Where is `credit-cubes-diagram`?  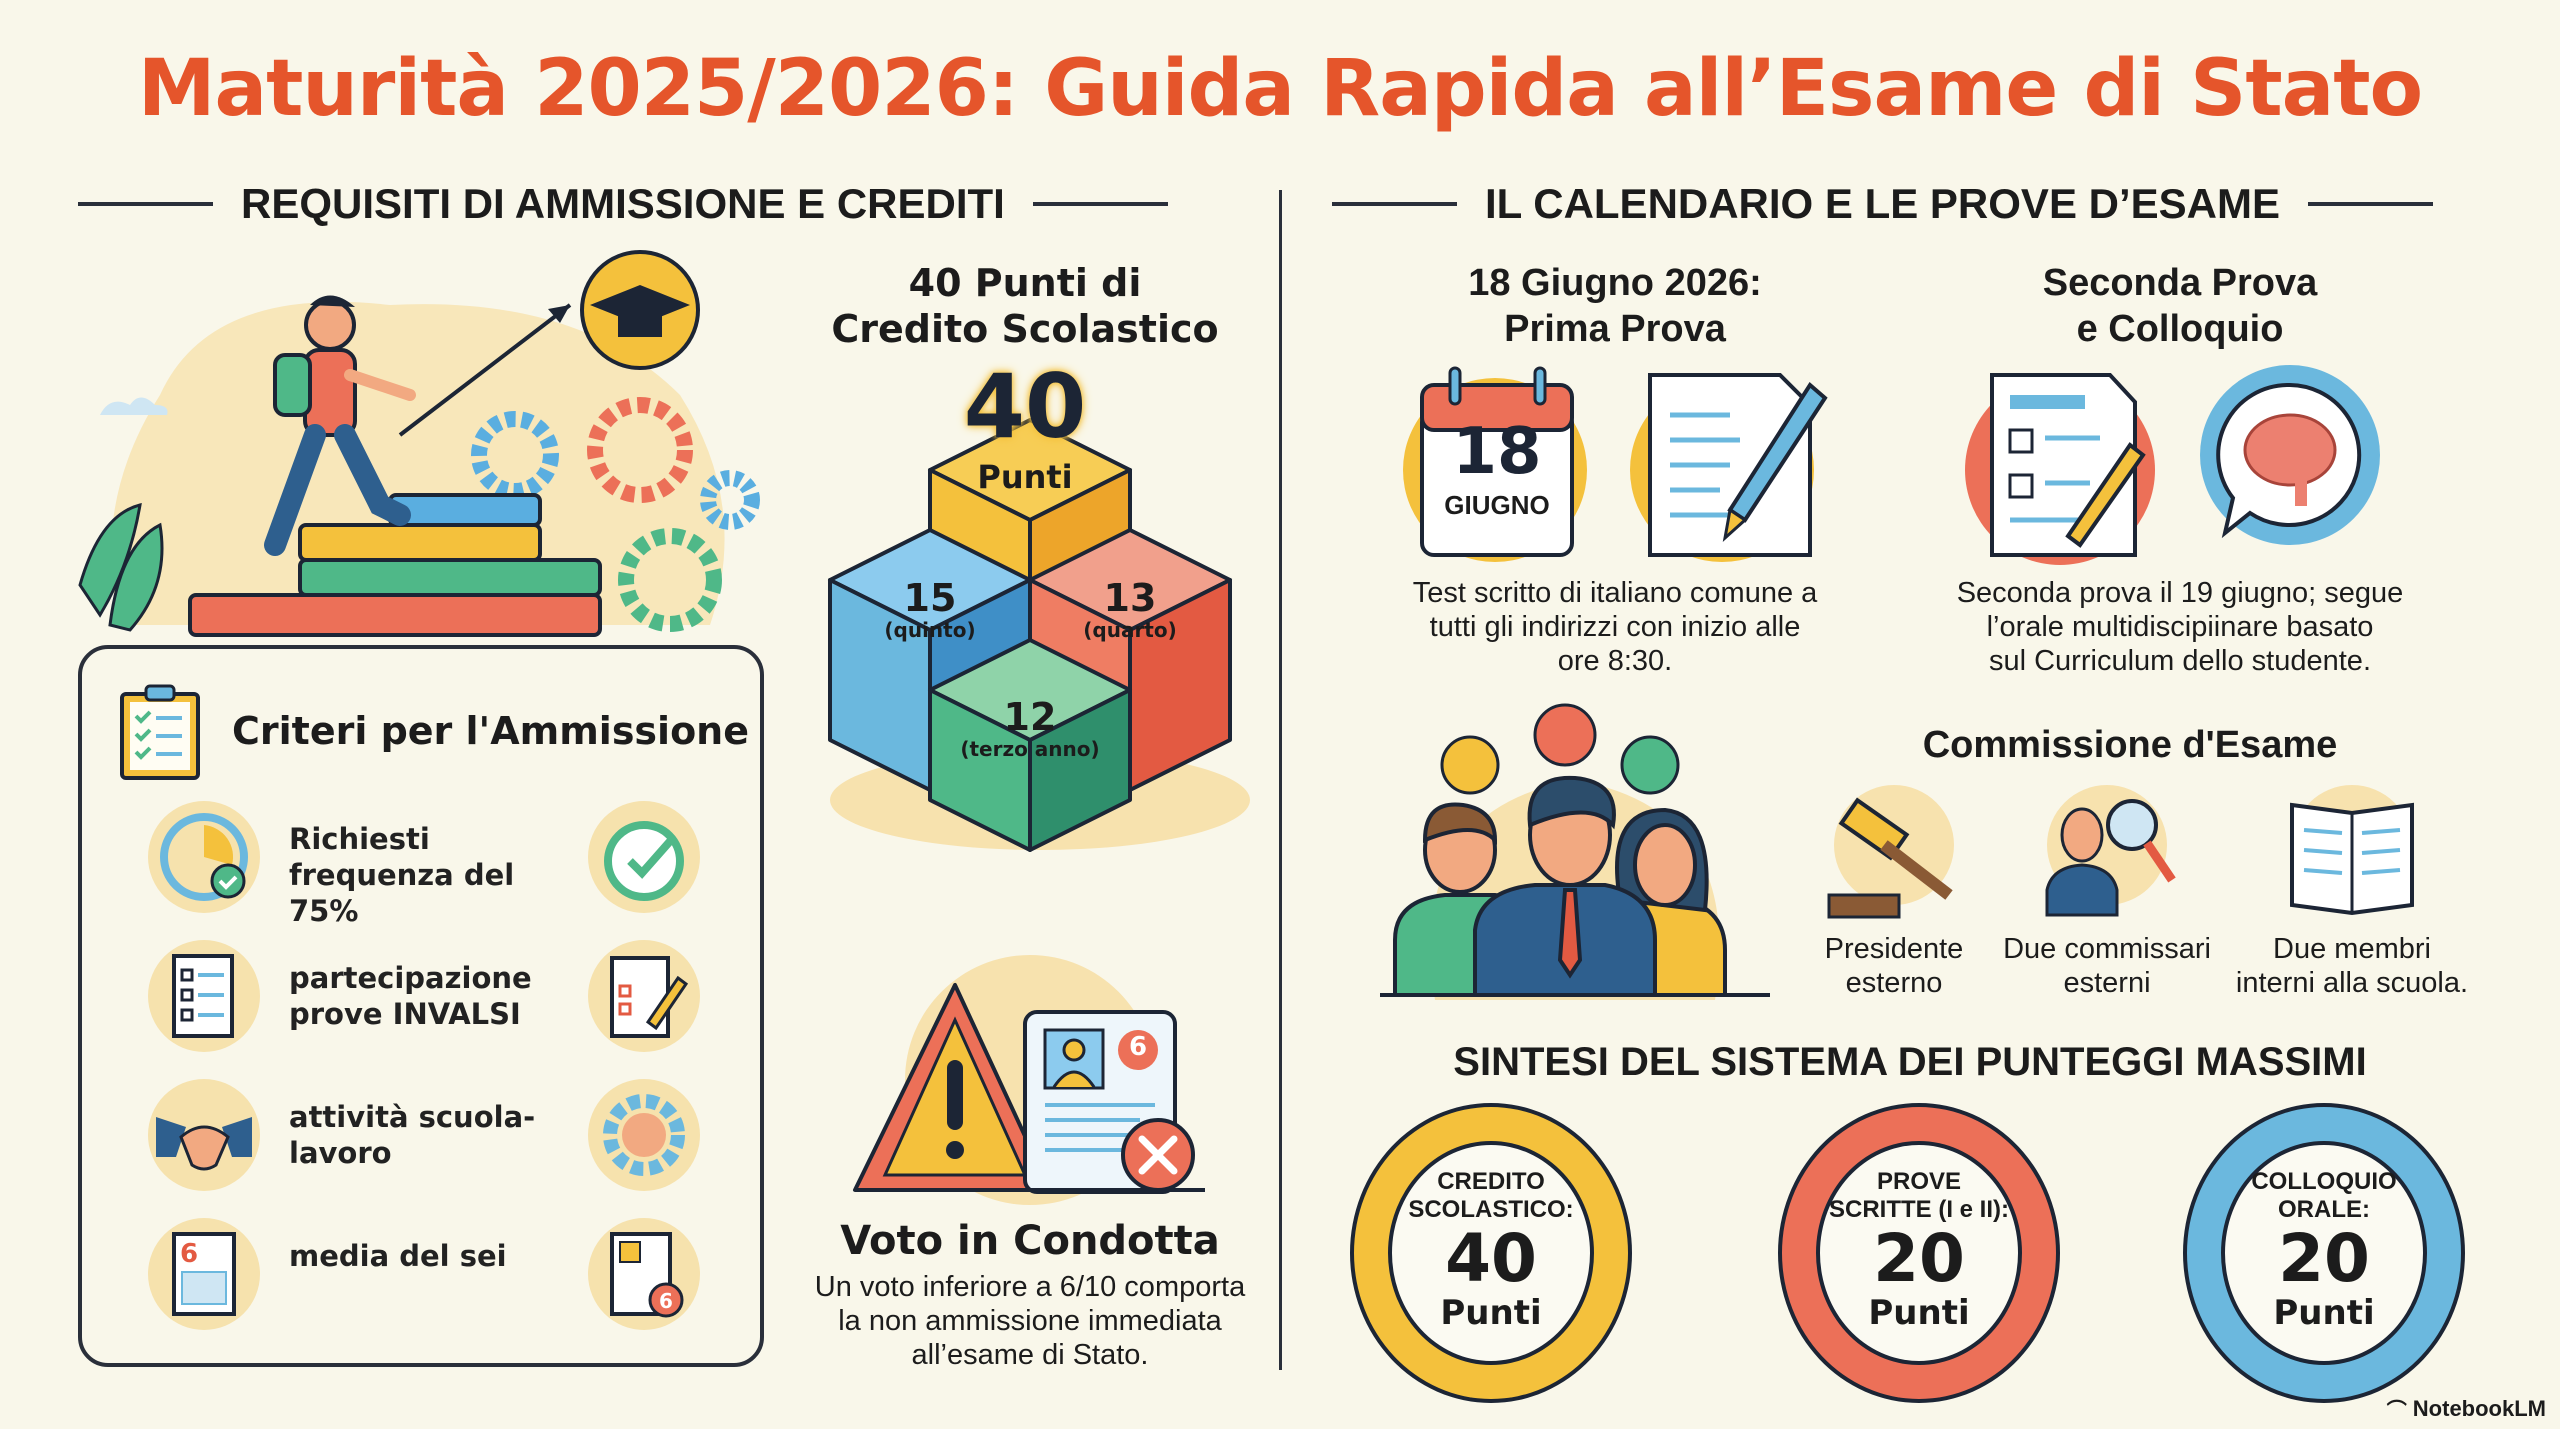
credit-cubes-diagram is located at coordinates (1039, 635).